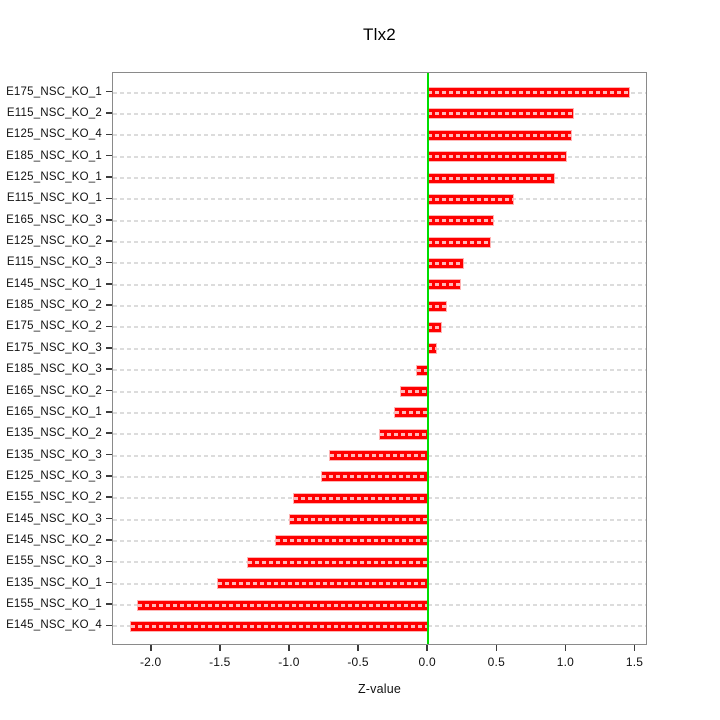 Image resolution: width=720 pixels, height=720 pixels. Describe the element at coordinates (54, 91) in the screenshot. I see `y-tick-label: E175_NSC_KO_1` at that location.